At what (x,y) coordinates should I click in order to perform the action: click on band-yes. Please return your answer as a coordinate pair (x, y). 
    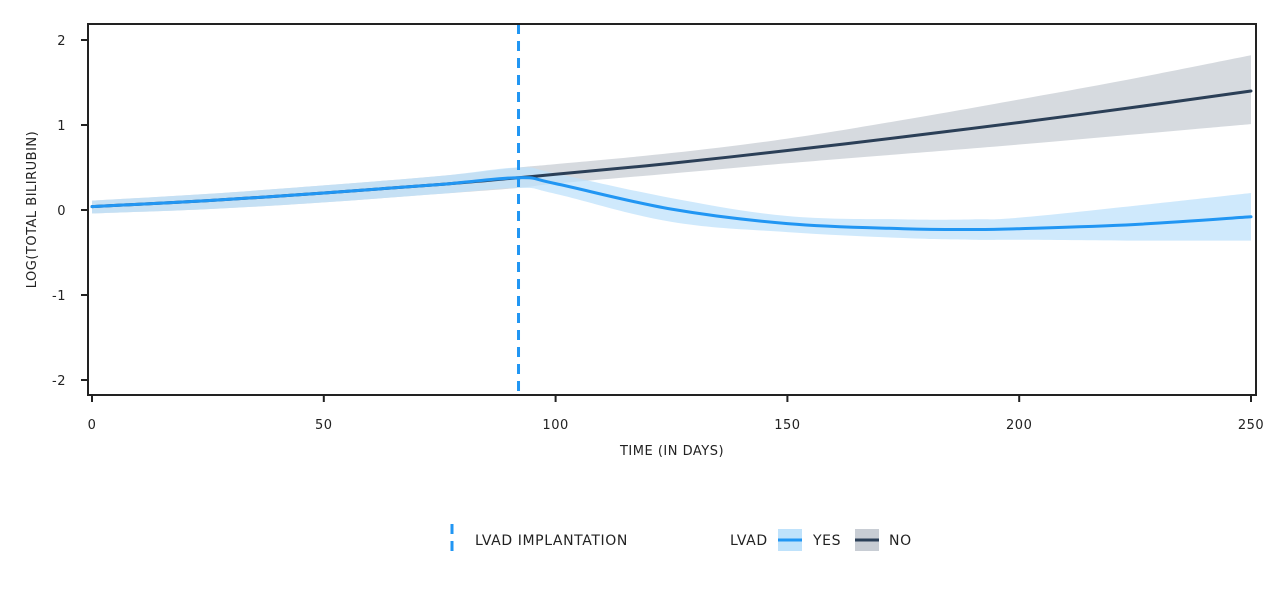
    Looking at the image, I should click on (671, 204).